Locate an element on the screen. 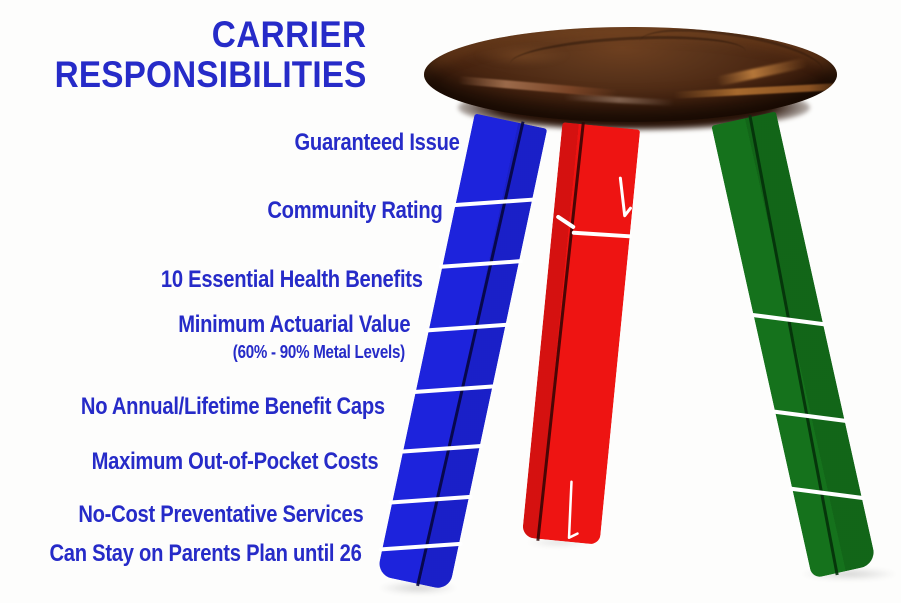  label-benefit-caps: No Annual/Lifetime Benefit Caps is located at coordinates (233, 406).